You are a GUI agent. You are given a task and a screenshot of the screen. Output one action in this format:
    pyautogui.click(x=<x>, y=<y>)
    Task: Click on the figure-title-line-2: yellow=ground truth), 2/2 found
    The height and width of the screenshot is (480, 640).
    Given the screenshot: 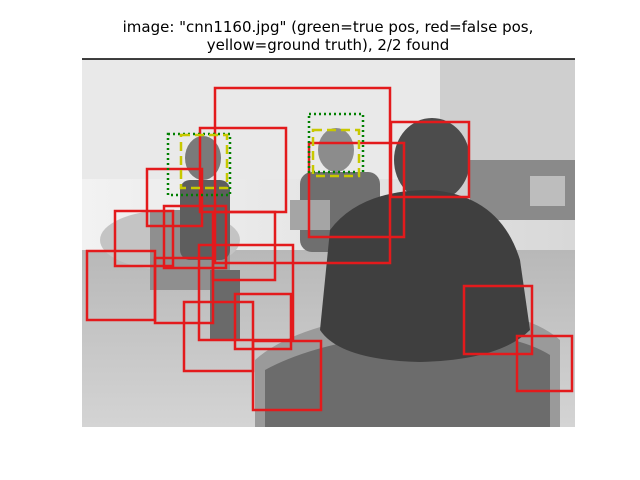 What is the action you would take?
    pyautogui.click(x=328, y=45)
    